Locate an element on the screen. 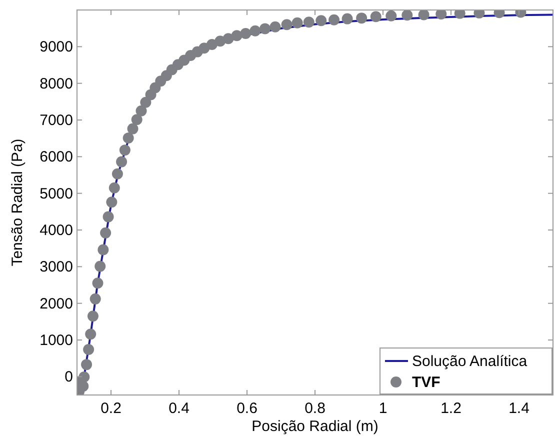 This screenshot has width=555, height=437. y-tick-label: 3000 is located at coordinates (56, 267).